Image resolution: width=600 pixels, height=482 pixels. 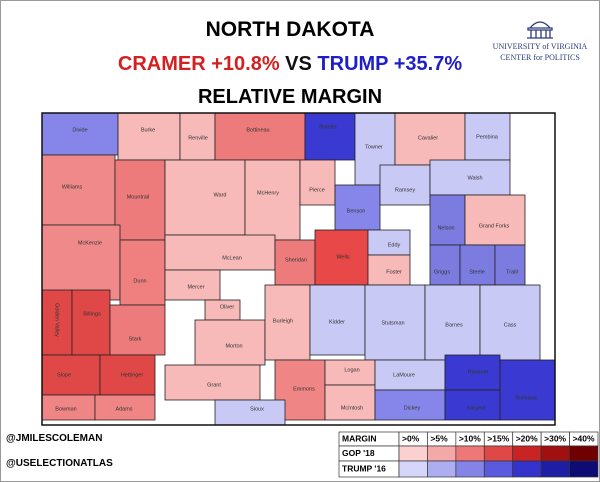 What do you see at coordinates (92, 314) in the screenshot?
I see `county-label: Billings` at bounding box center [92, 314].